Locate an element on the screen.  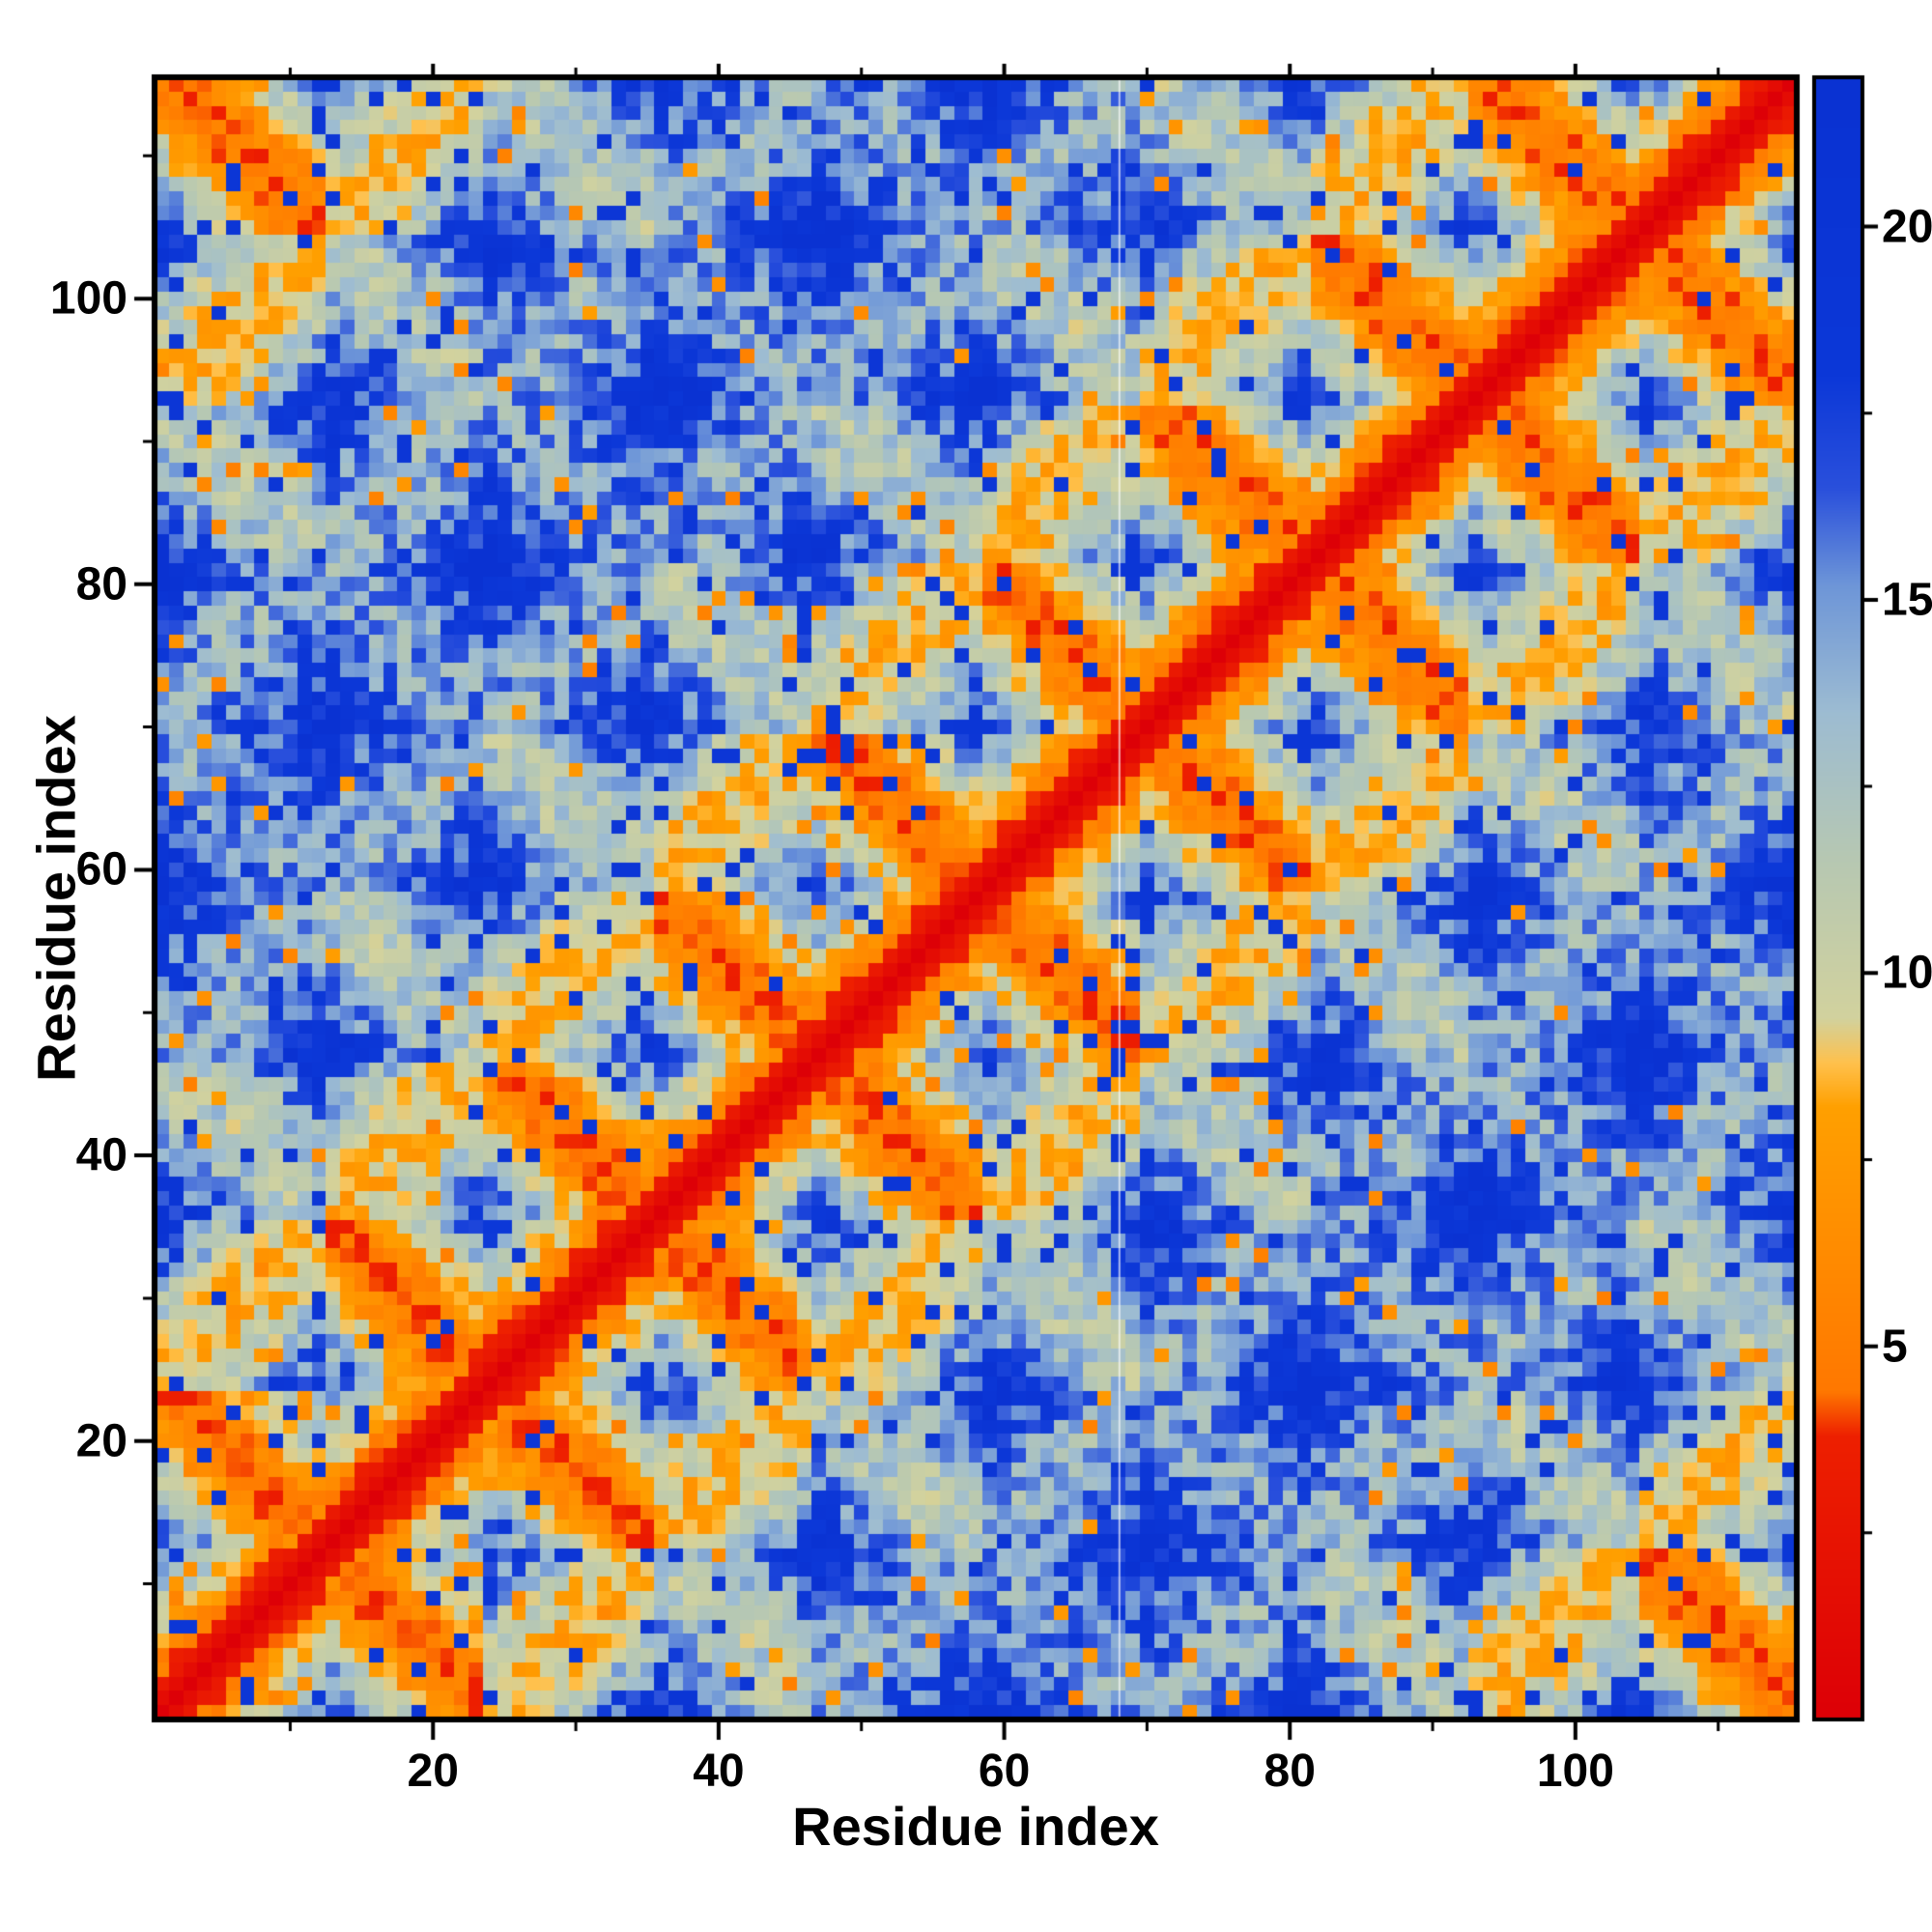
x-axis-tick-label: 80 is located at coordinates (1290, 1771).